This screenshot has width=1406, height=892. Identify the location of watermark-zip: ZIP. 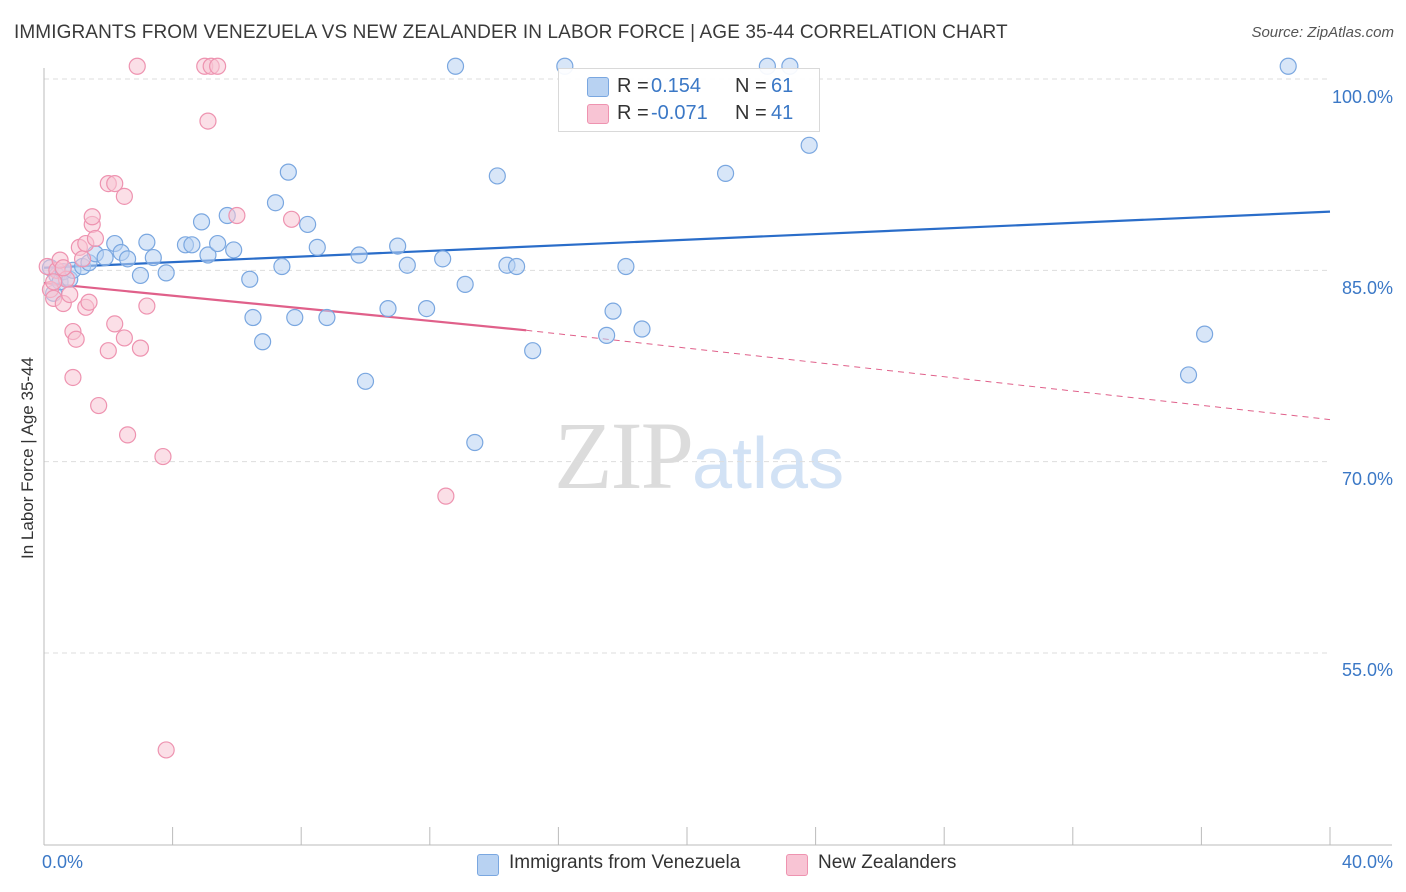
(624, 455).